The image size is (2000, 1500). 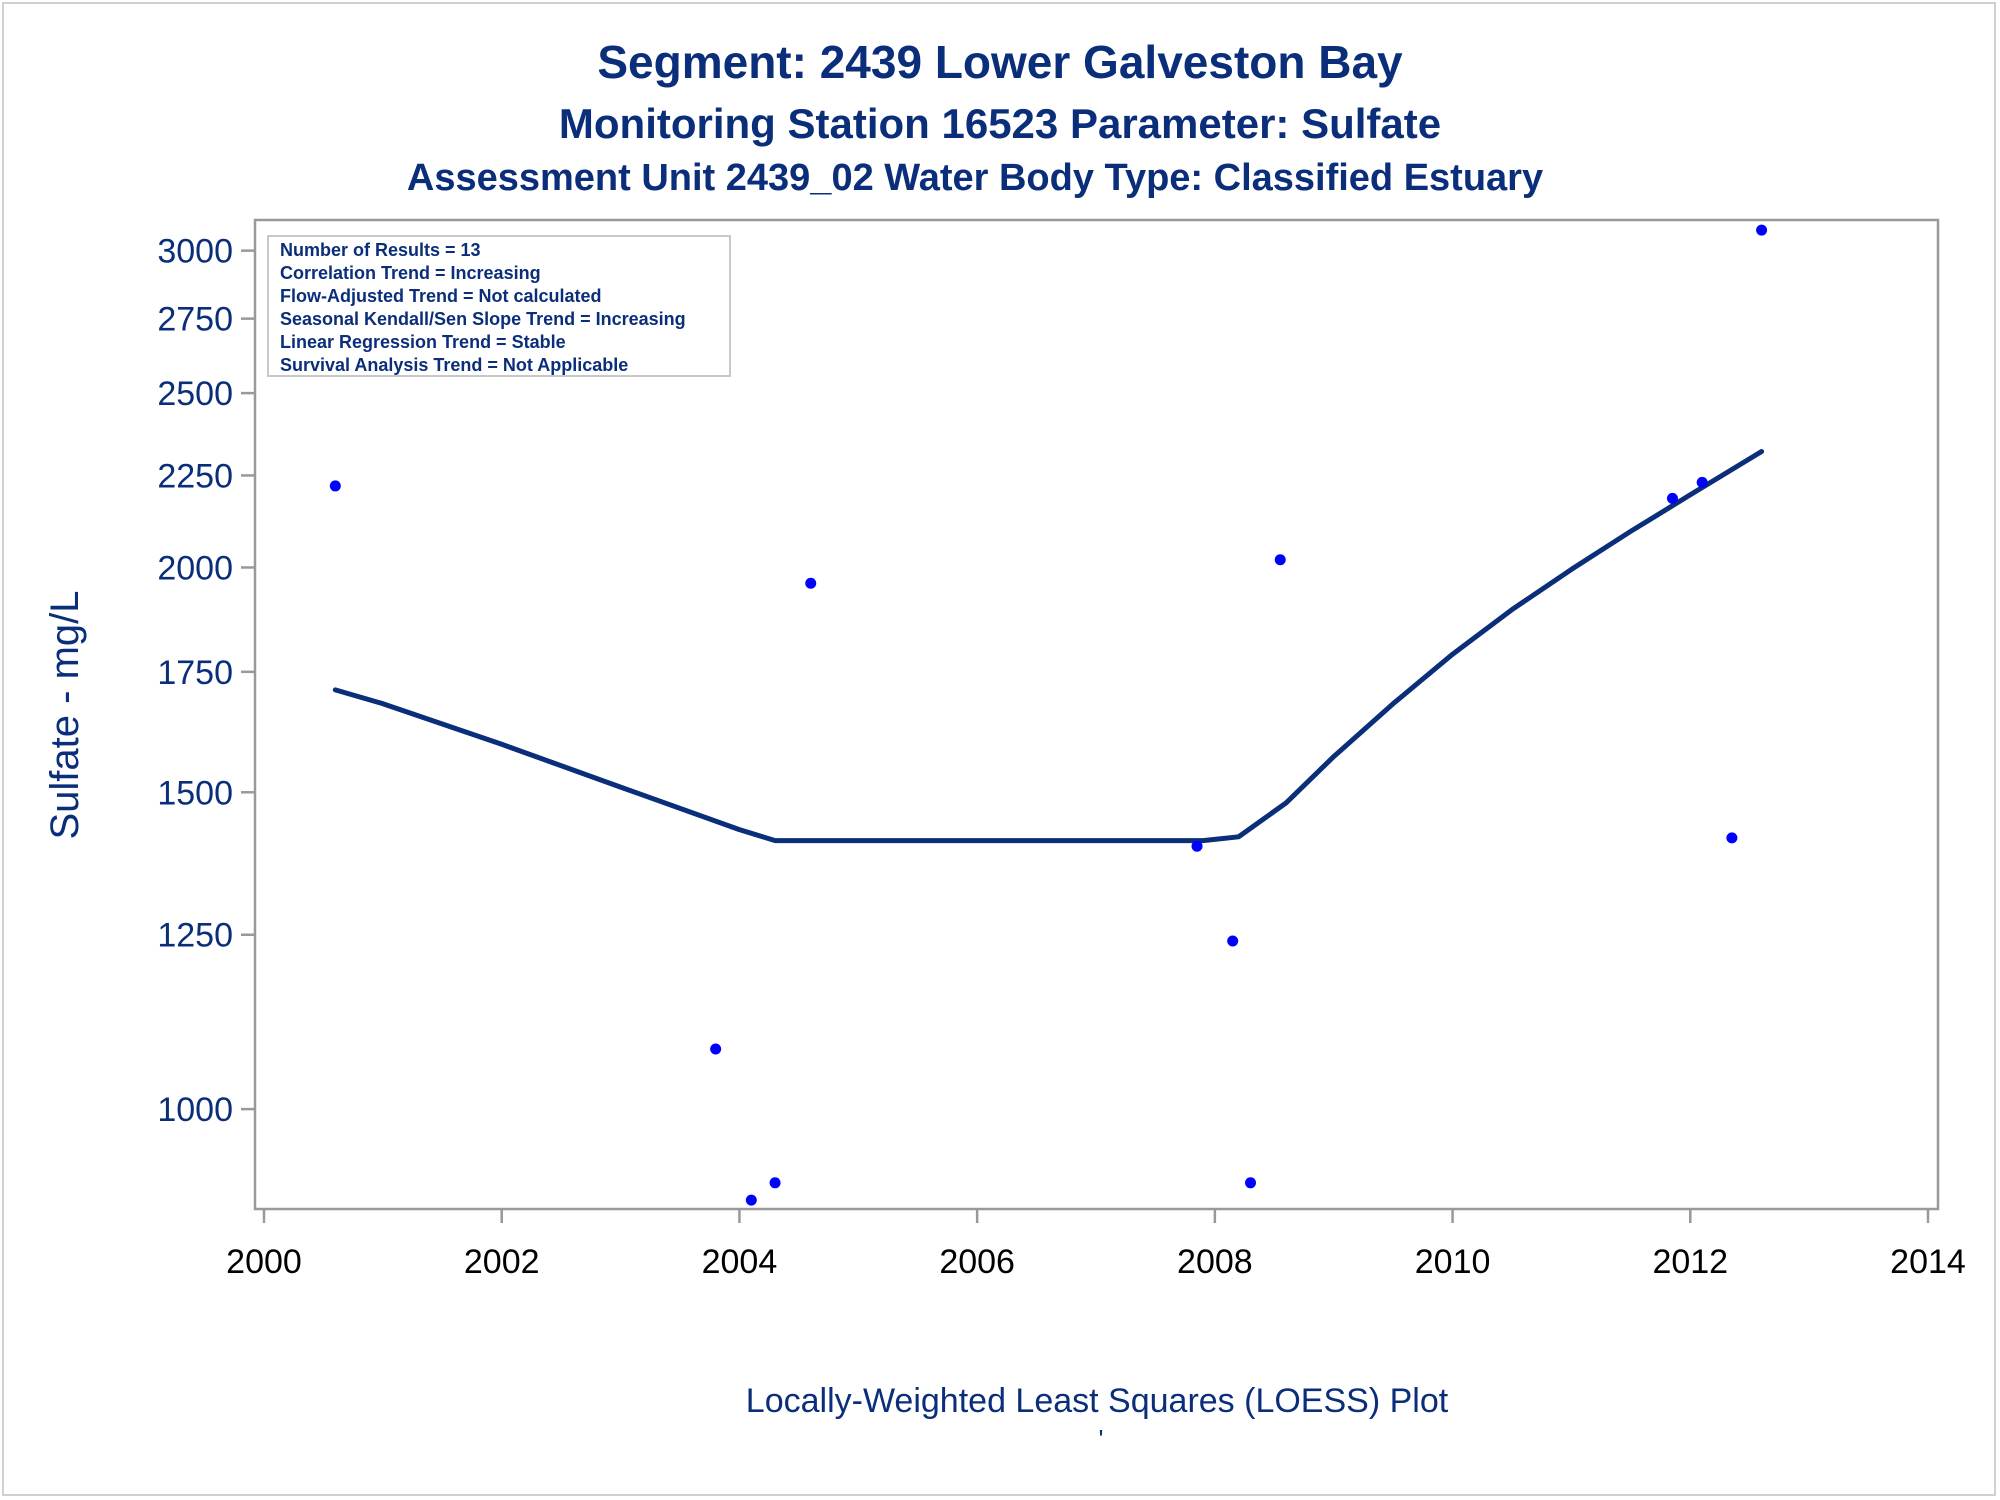 I want to click on y-tick-label: 3000, so click(x=195, y=252).